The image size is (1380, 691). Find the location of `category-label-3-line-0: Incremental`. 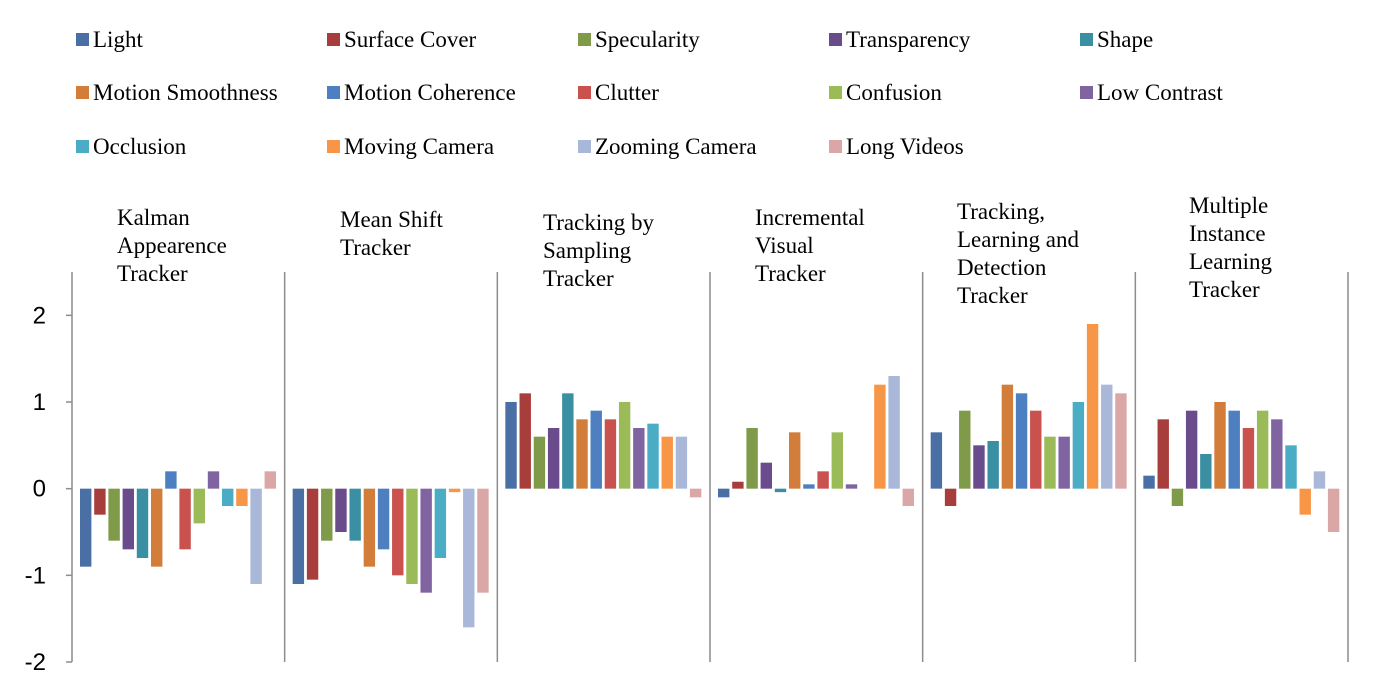

category-label-3-line-0: Incremental is located at coordinates (810, 217).